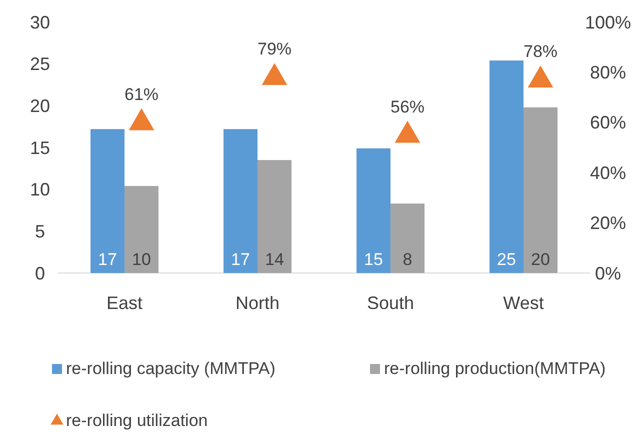 Image resolution: width=637 pixels, height=439 pixels. I want to click on y2-tick-label: 20%, so click(608, 223).